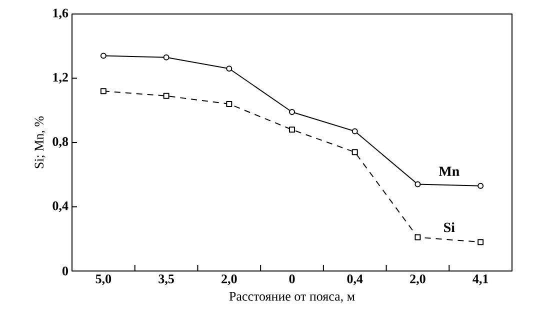 The width and height of the screenshot is (553, 333). Describe the element at coordinates (449, 171) in the screenshot. I see `series-label: Mn` at that location.